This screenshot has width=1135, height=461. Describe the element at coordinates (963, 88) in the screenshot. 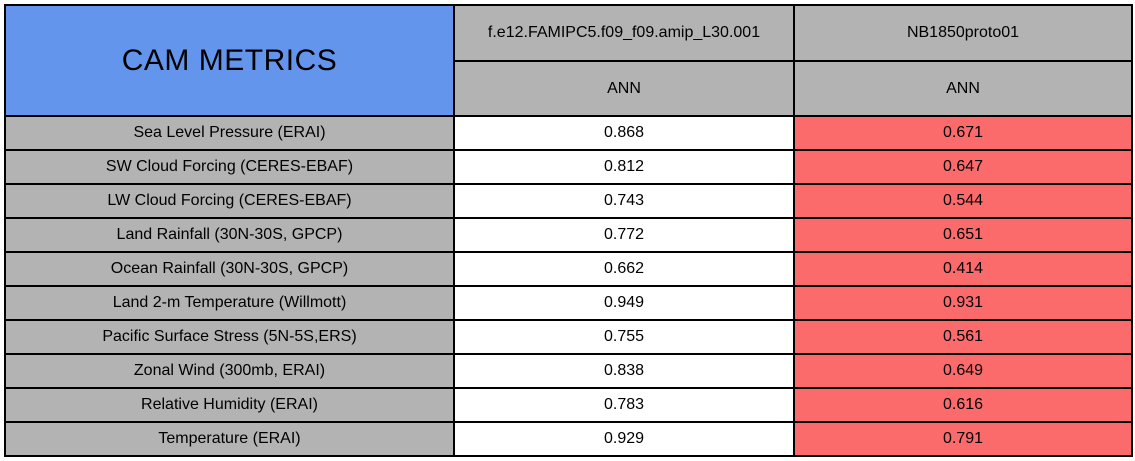

I see `season-header-2: ANN` at that location.